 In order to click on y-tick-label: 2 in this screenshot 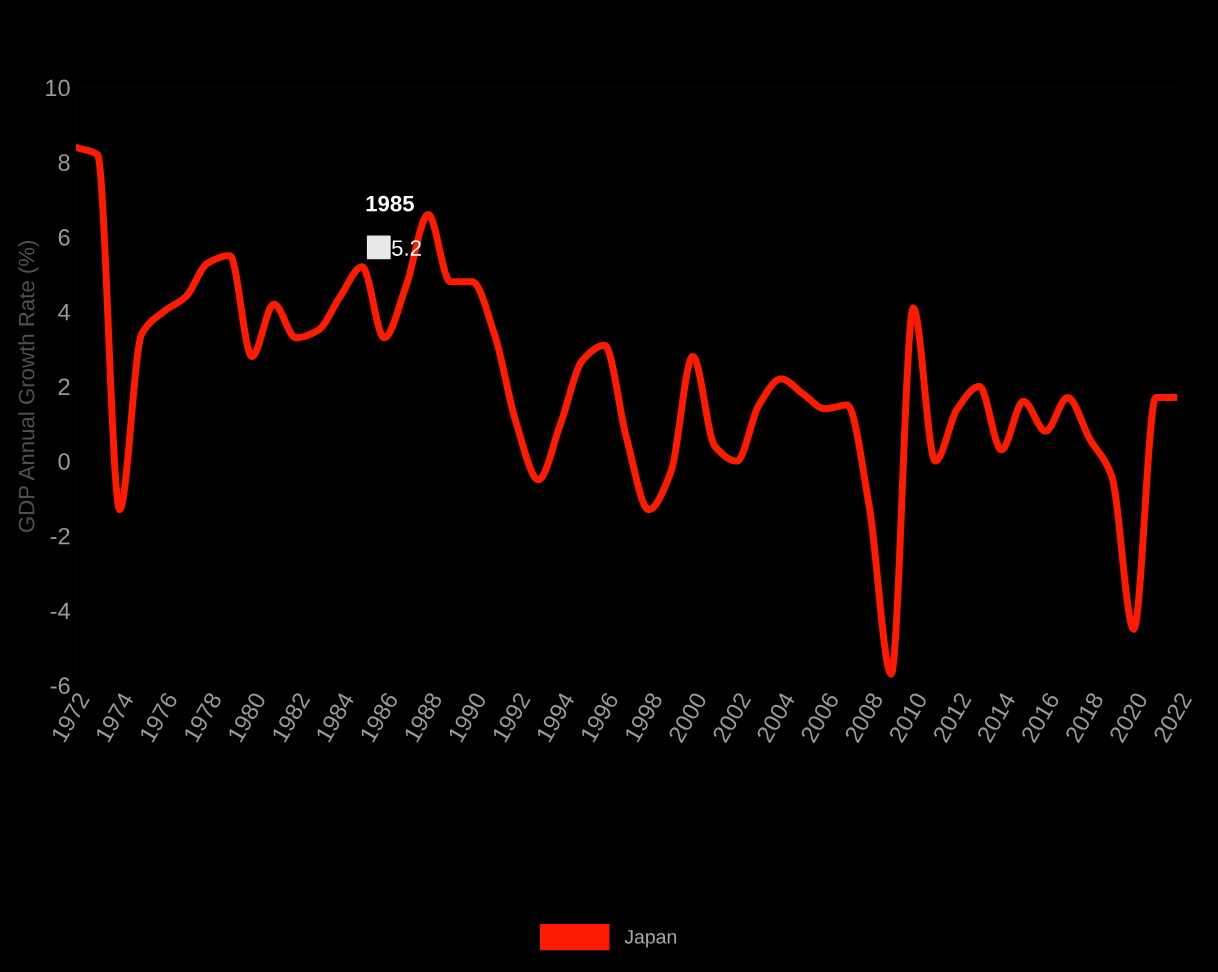, I will do `click(64, 386)`.